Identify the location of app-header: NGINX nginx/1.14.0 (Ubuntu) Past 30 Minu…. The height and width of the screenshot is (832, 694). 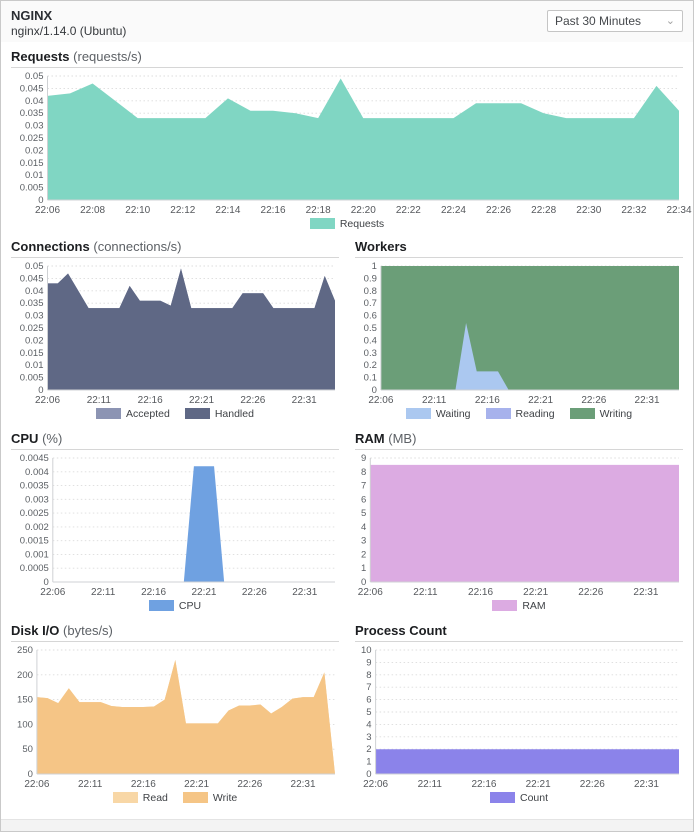
(347, 22).